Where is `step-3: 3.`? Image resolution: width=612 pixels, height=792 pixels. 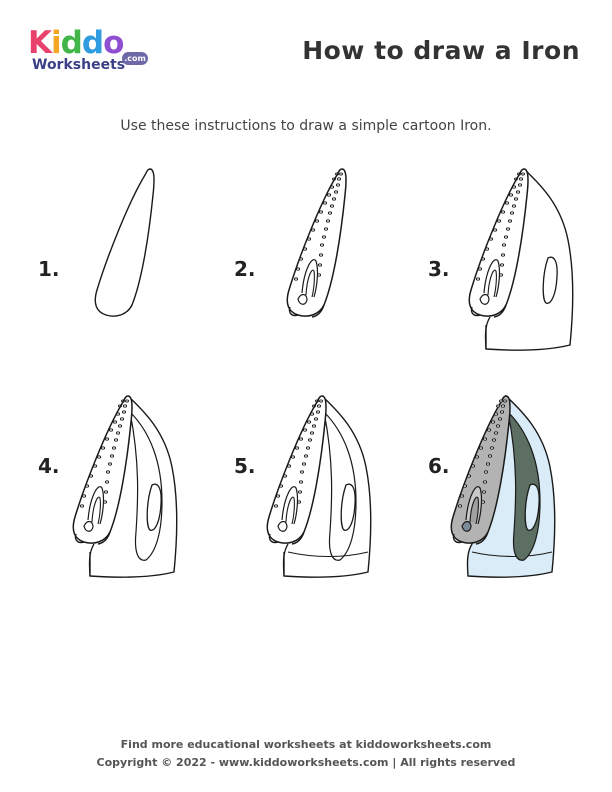
step-3: 3. is located at coordinates (508, 265).